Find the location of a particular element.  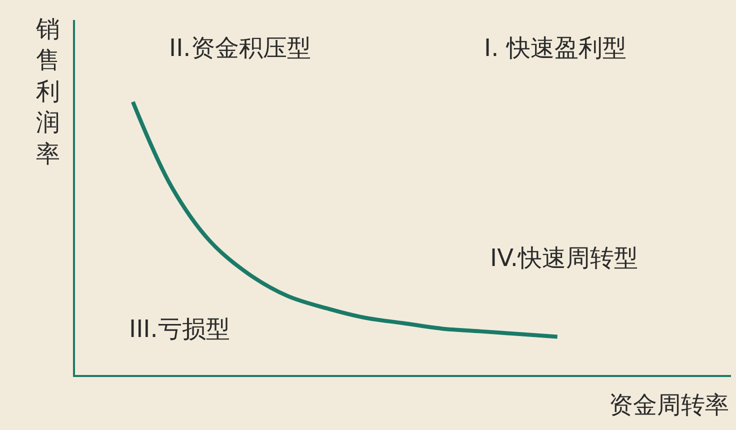

y-axis-title: 销售利润率 is located at coordinates (47, 91).